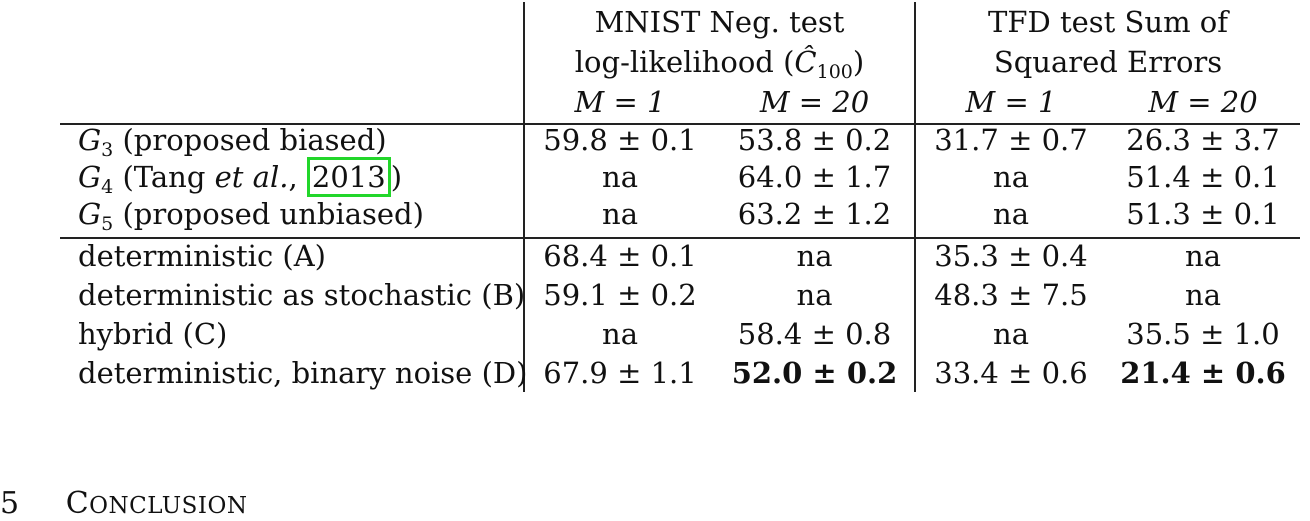 The image size is (1310, 521). I want to click on citation-link: 2013, so click(348, 177).